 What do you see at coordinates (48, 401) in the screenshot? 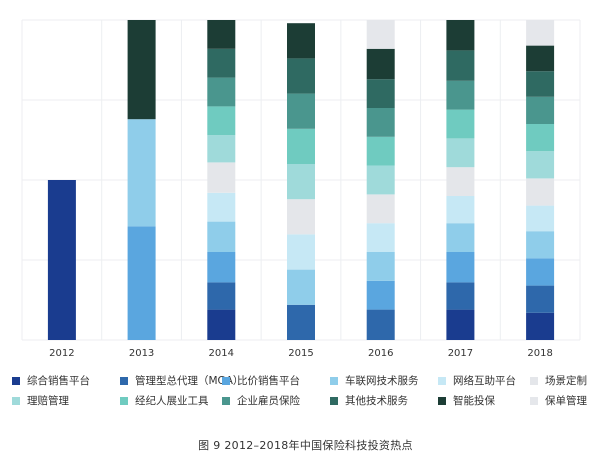
I see `legend-label: 理赔管理` at bounding box center [48, 401].